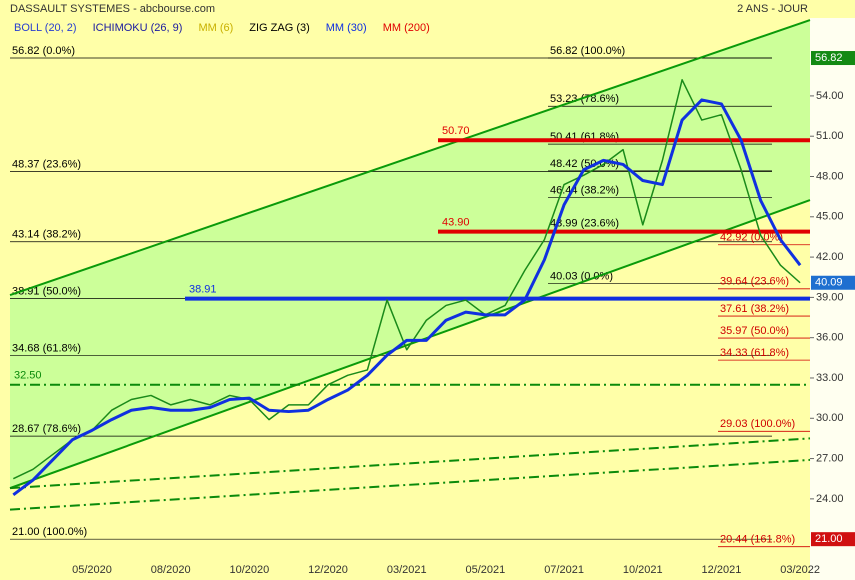  I want to click on y-tick-label: 27.00, so click(830, 458).